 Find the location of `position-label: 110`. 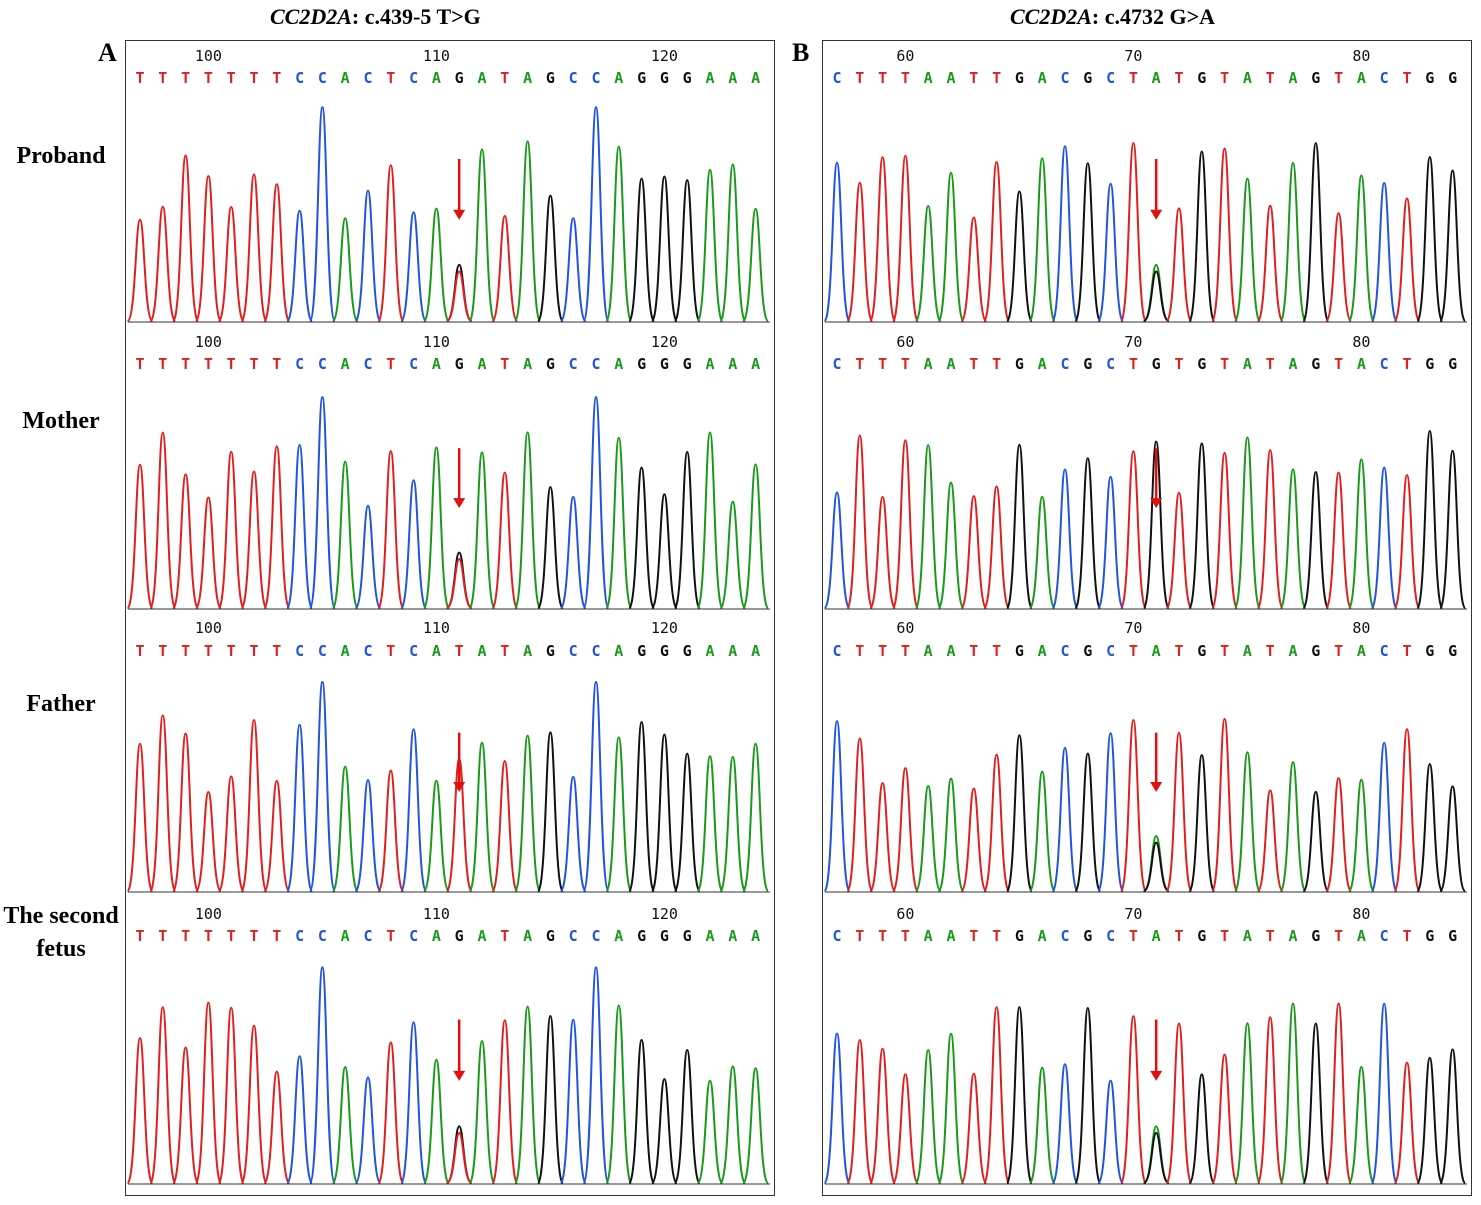

position-label: 110 is located at coordinates (436, 56).